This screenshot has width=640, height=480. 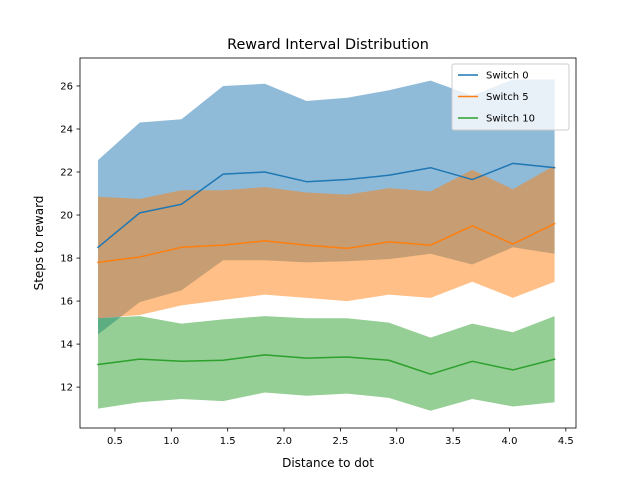 I want to click on x-tick-label: 4.5, so click(x=566, y=441).